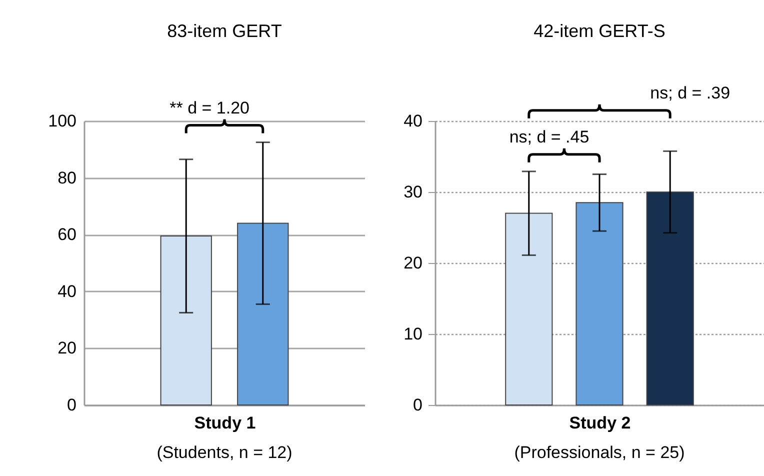 This screenshot has height=476, width=764. Describe the element at coordinates (224, 31) in the screenshot. I see `chart-title: 83-item GERT` at that location.